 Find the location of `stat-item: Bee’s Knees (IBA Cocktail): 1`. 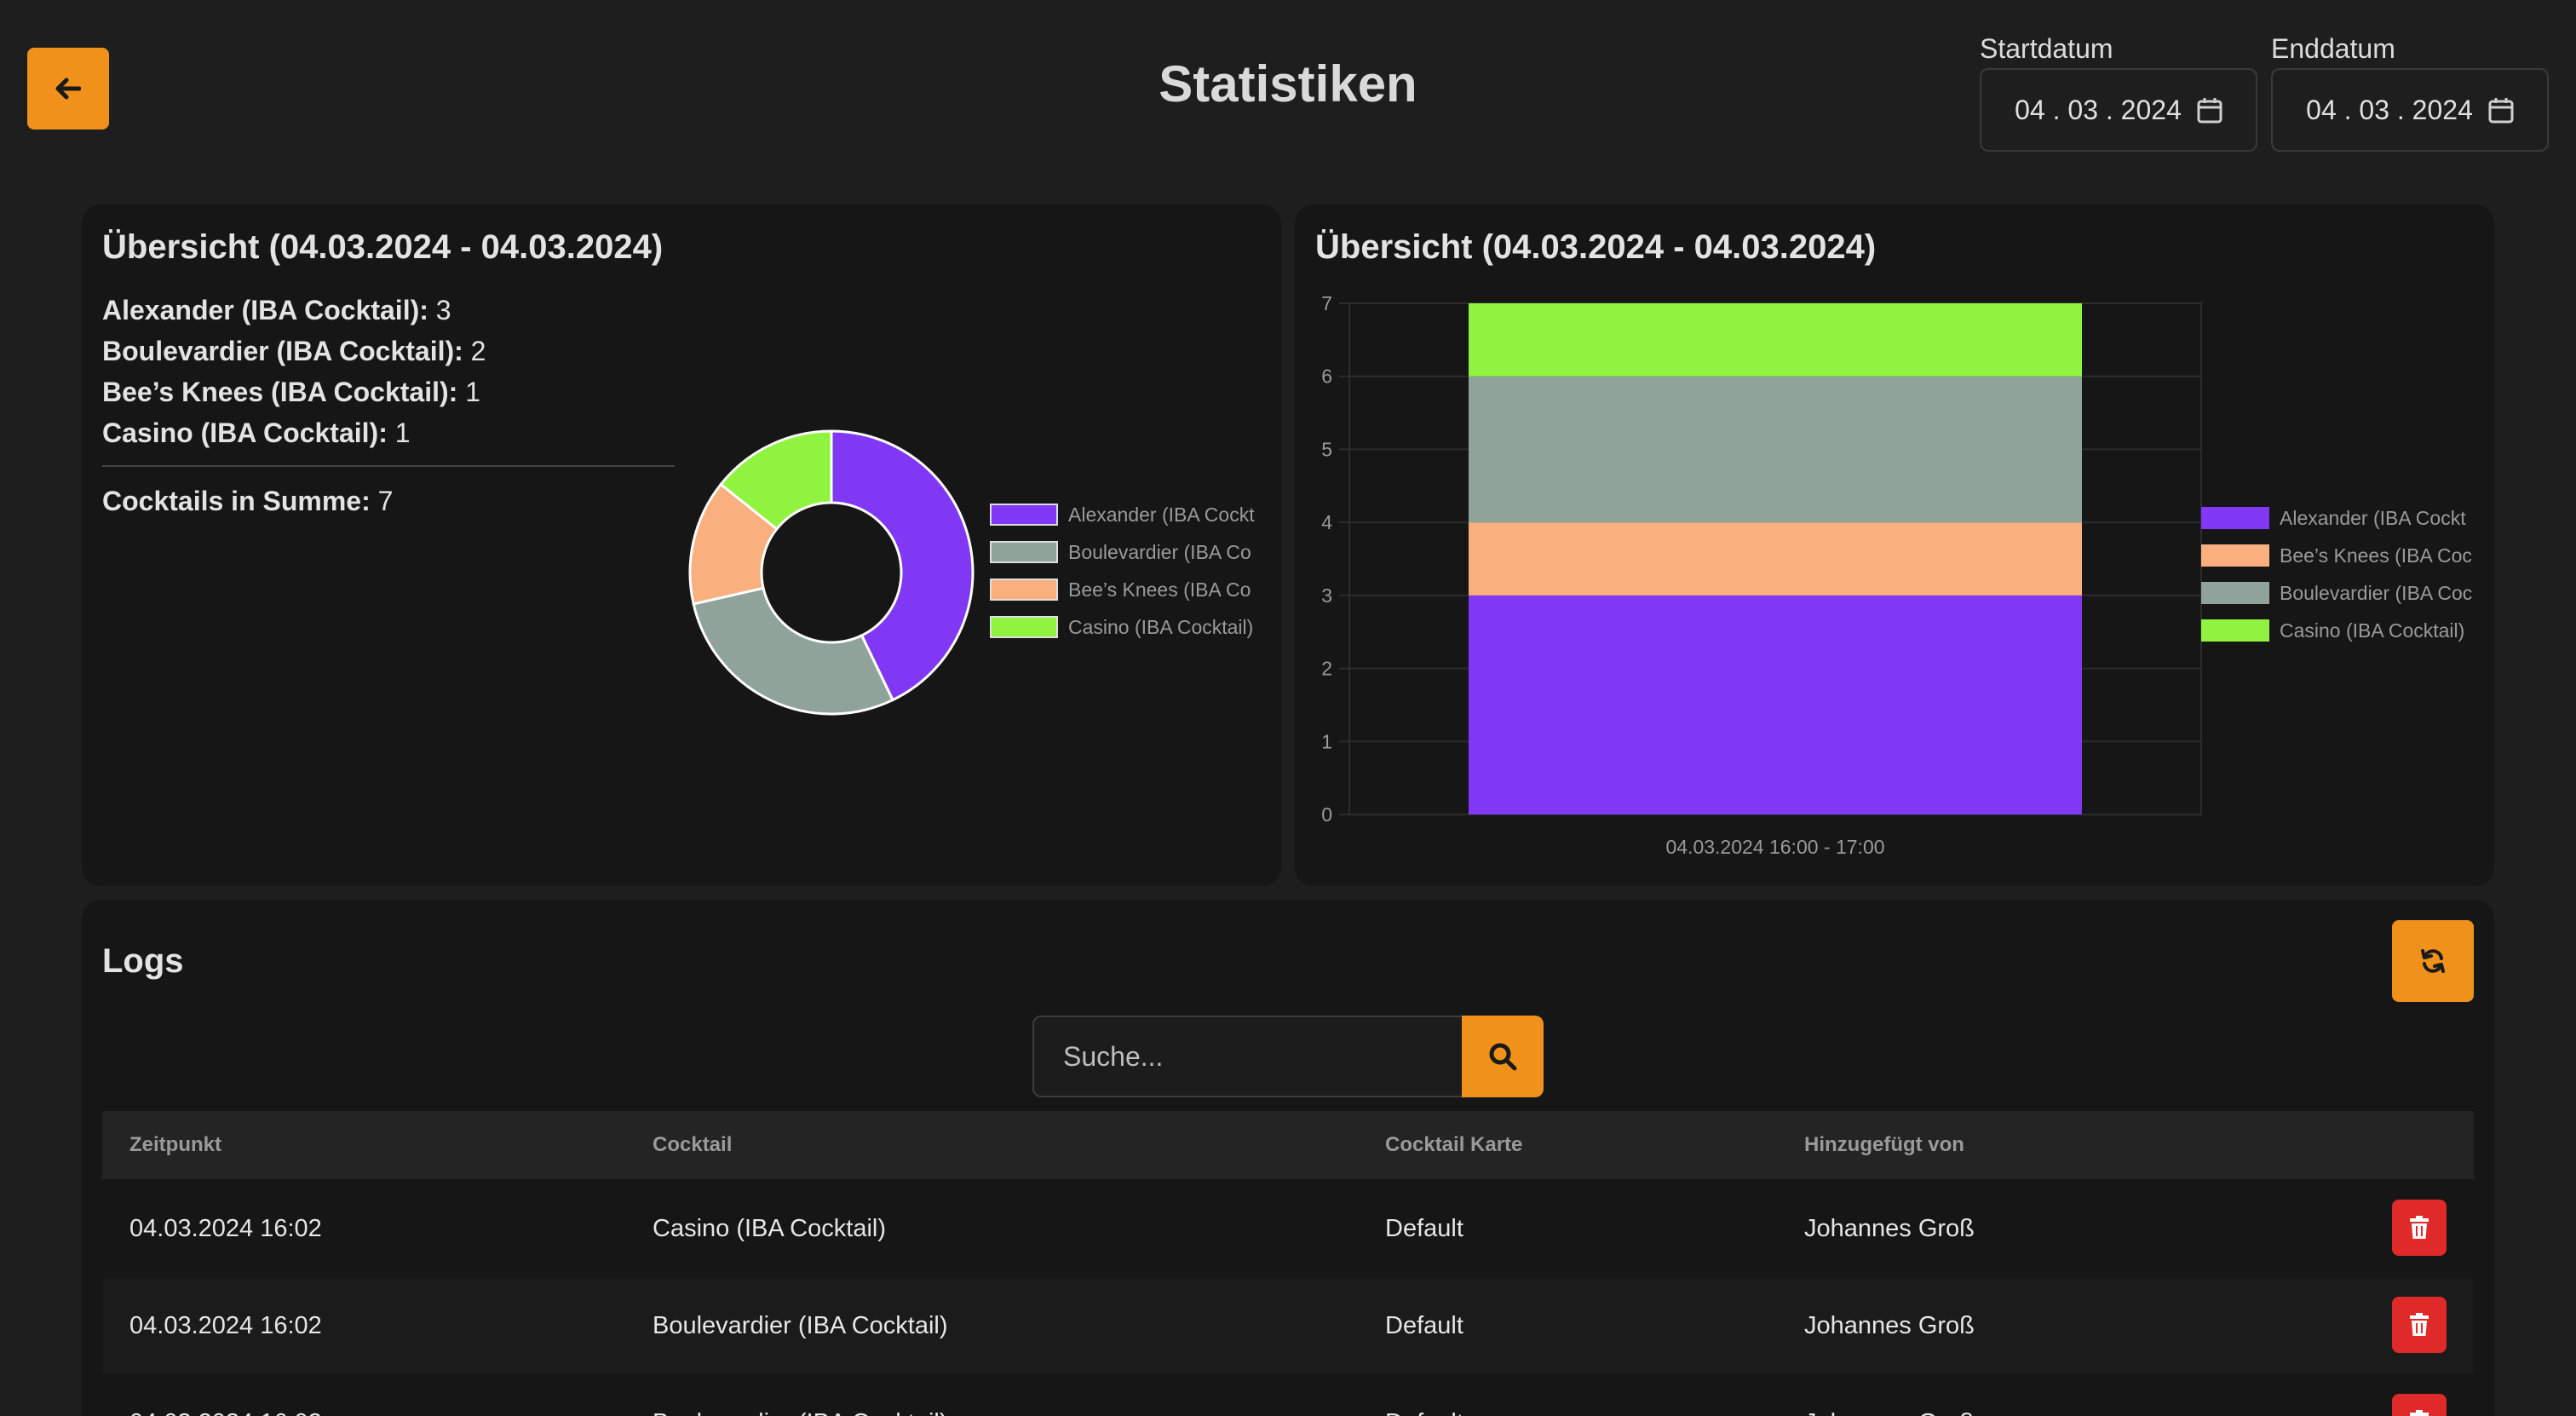

stat-item: Bee’s Knees (IBA Cocktail): 1 is located at coordinates (294, 391).